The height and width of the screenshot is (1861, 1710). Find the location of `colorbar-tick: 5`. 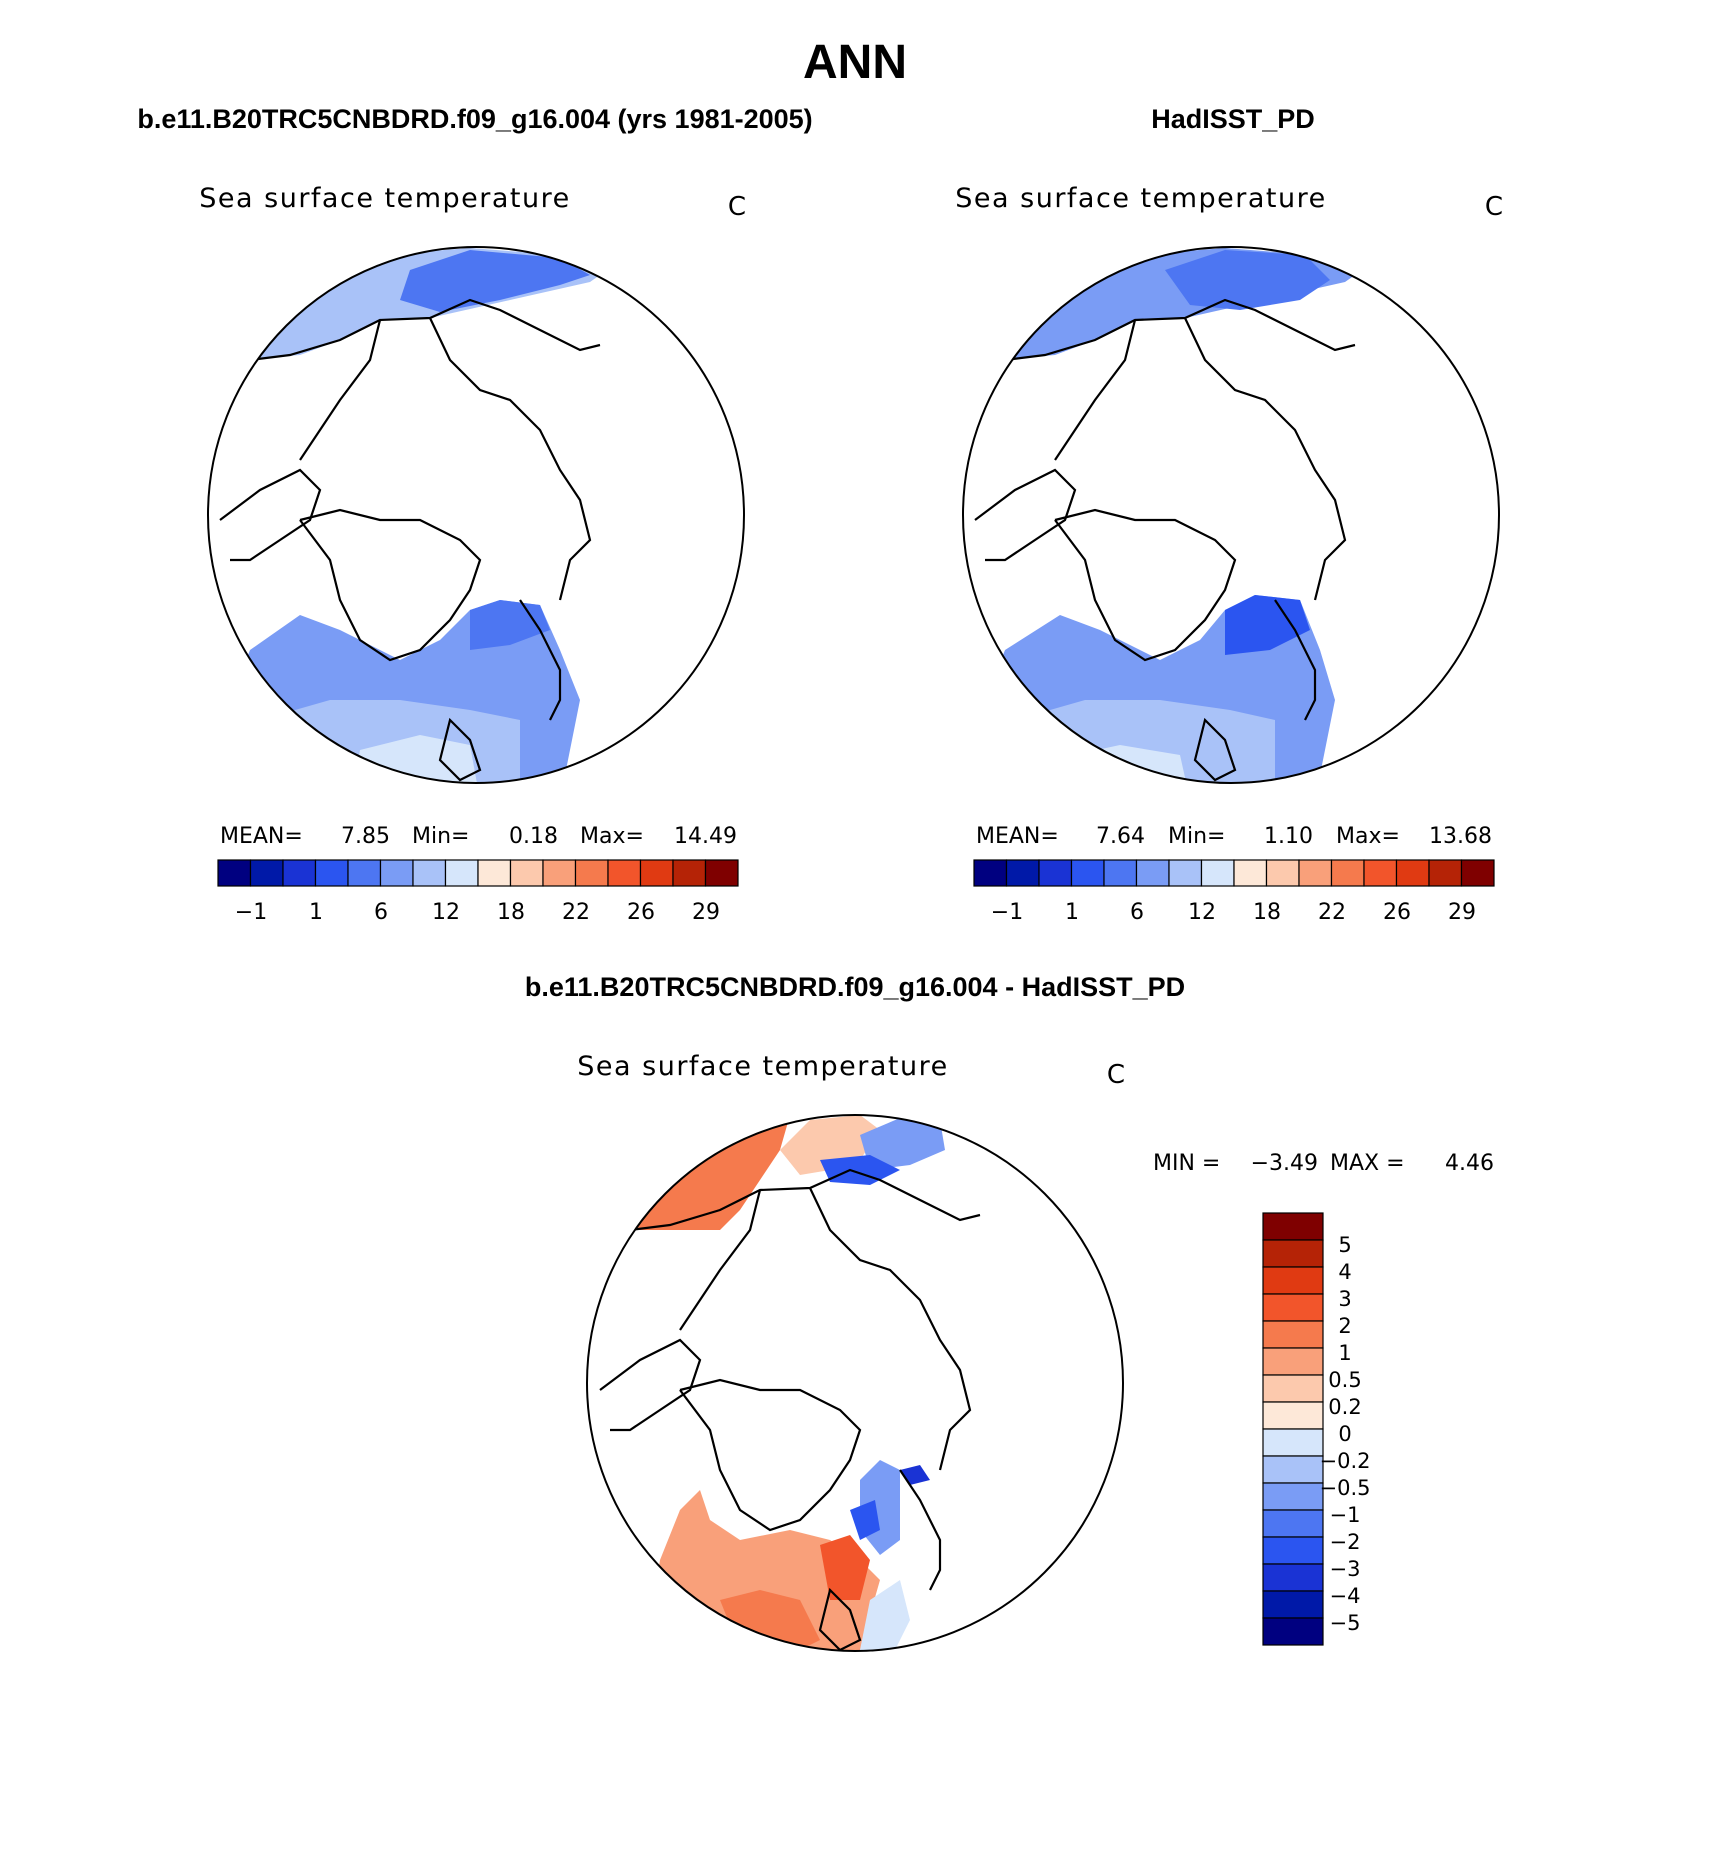

colorbar-tick: 5 is located at coordinates (1344, 1245).